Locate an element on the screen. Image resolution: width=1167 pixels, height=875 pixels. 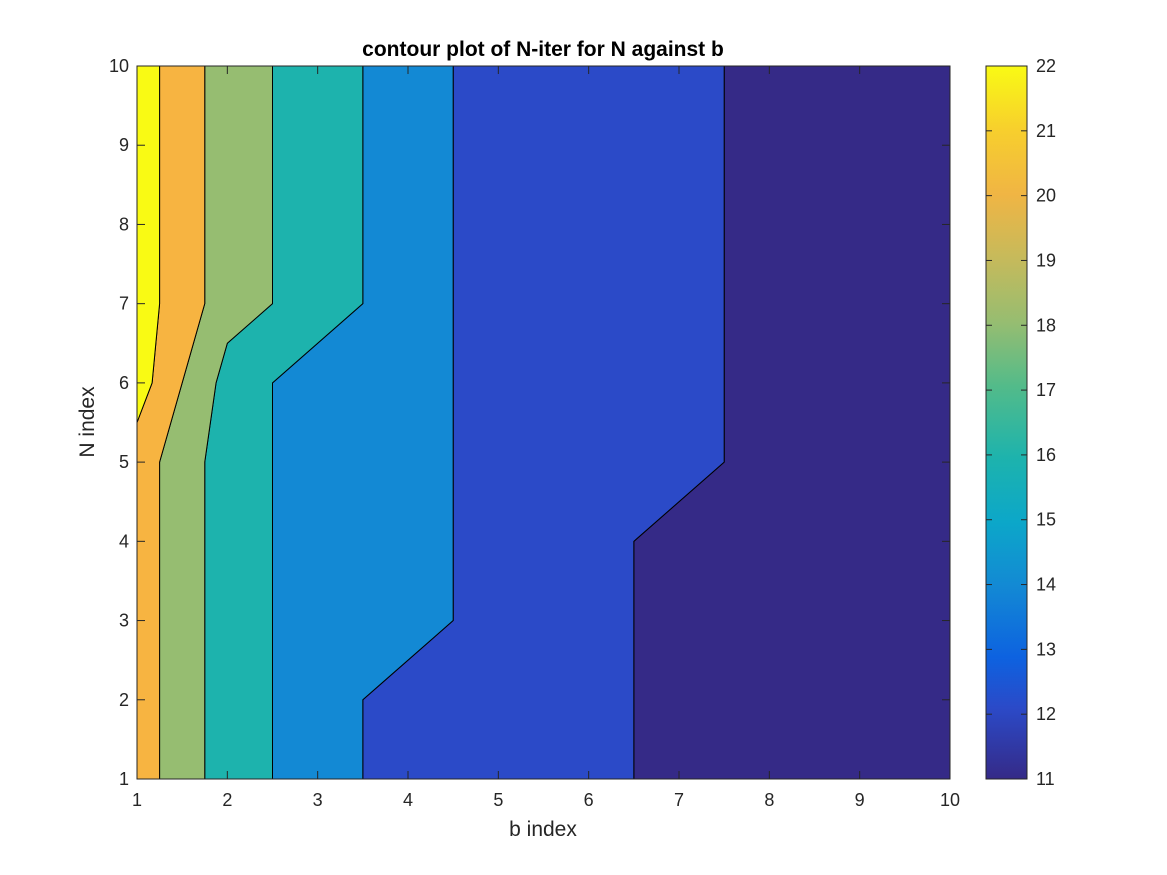
y-tick-label: 1 is located at coordinates (124, 779).